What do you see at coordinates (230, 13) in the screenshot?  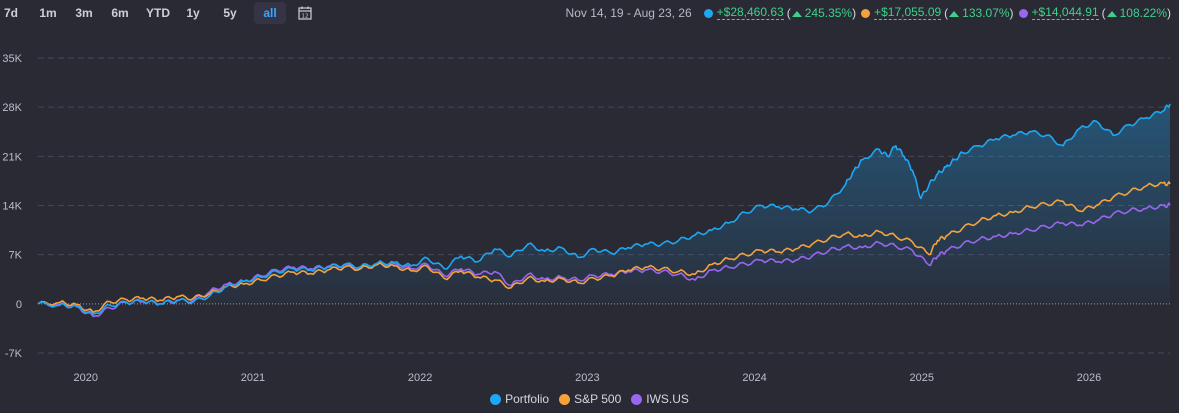 I see `range-5y-button: 5y` at bounding box center [230, 13].